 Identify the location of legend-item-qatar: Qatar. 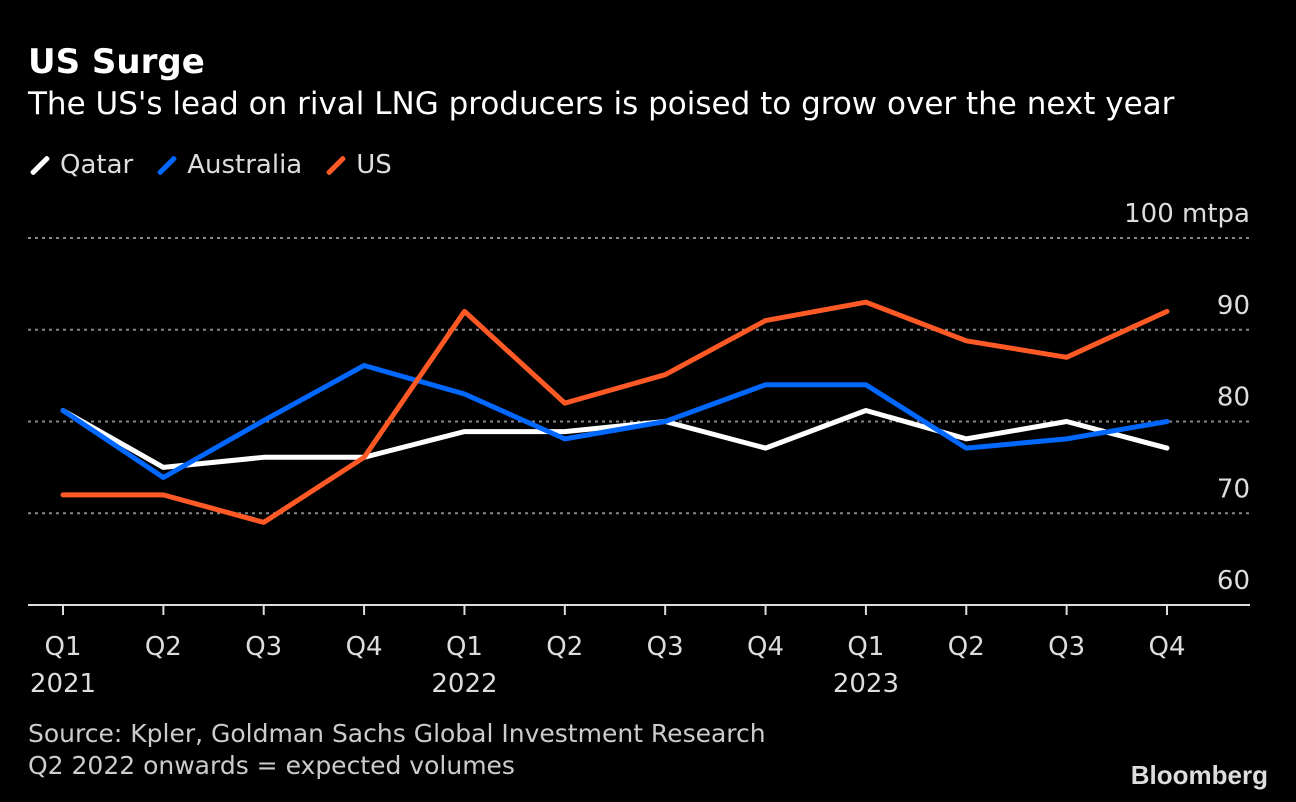
(80, 165).